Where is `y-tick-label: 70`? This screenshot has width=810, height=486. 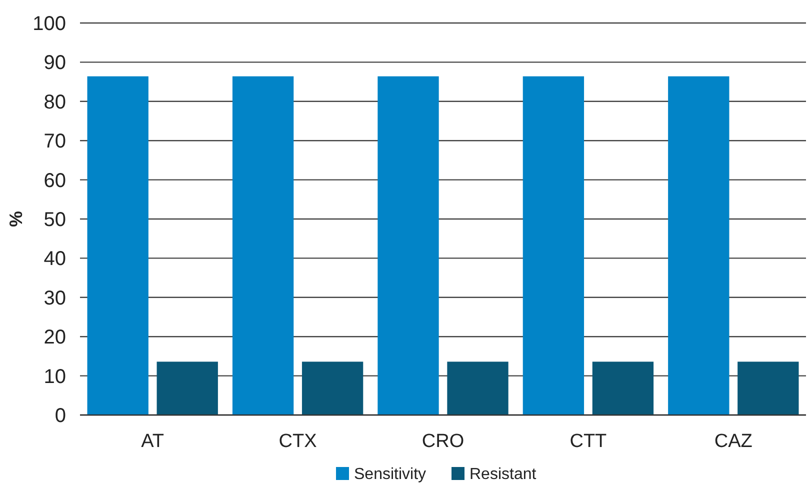
y-tick-label: 70 is located at coordinates (55, 141).